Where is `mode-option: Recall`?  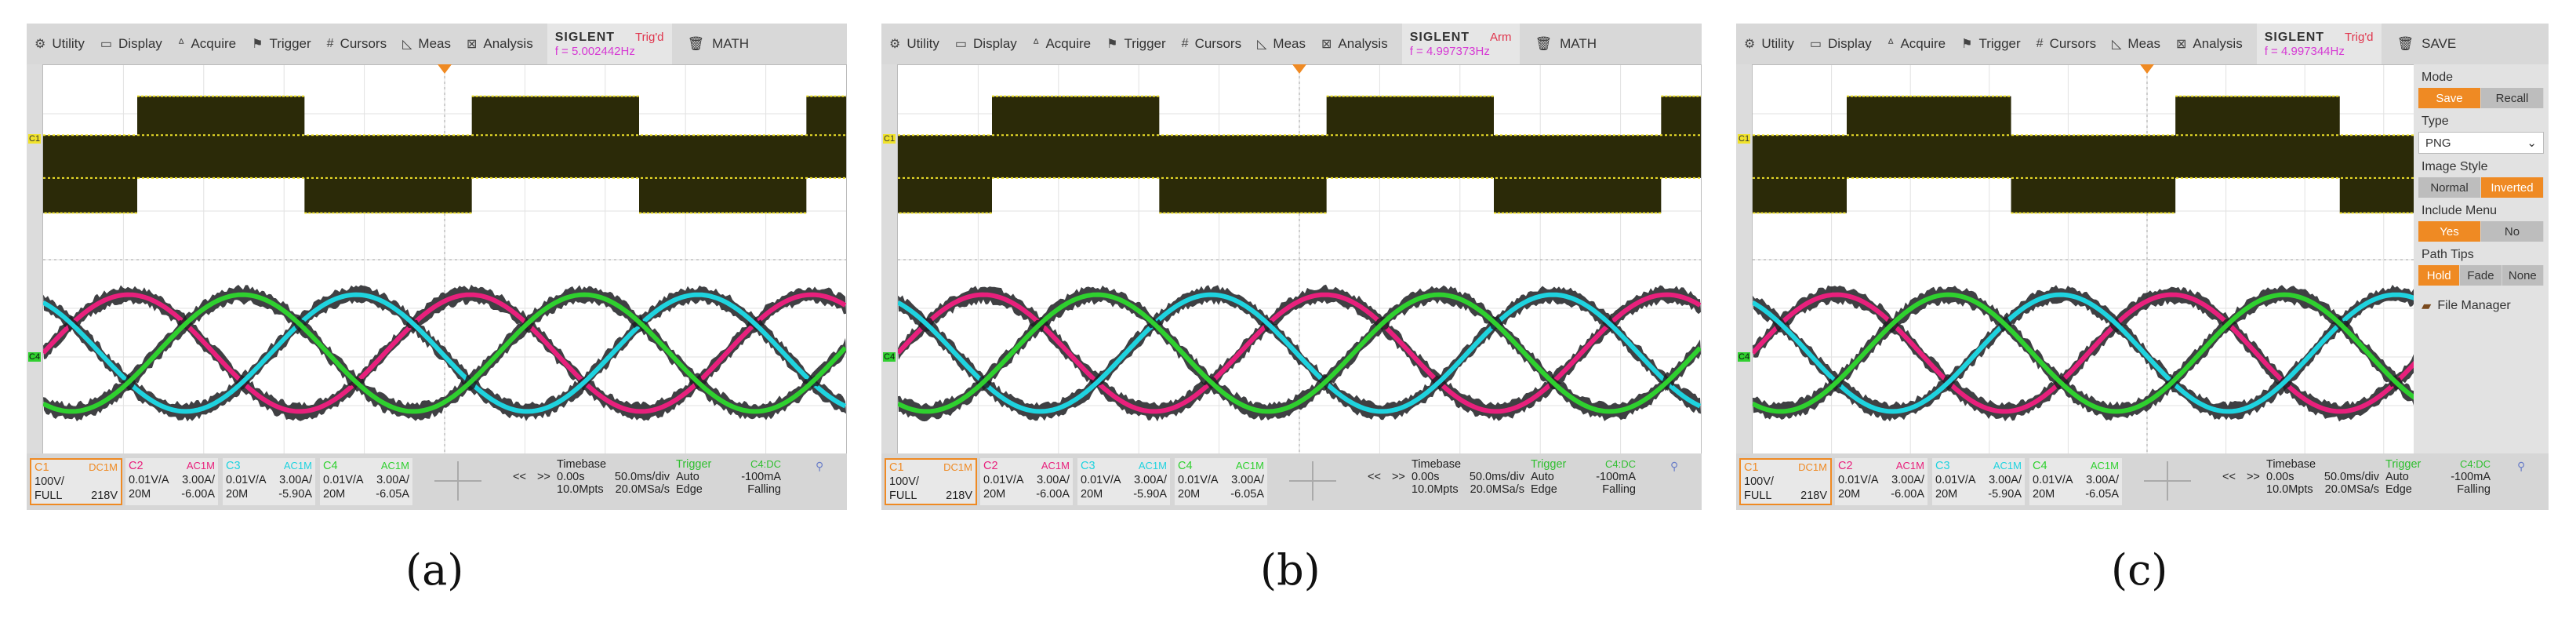
mode-option: Recall is located at coordinates (2512, 98).